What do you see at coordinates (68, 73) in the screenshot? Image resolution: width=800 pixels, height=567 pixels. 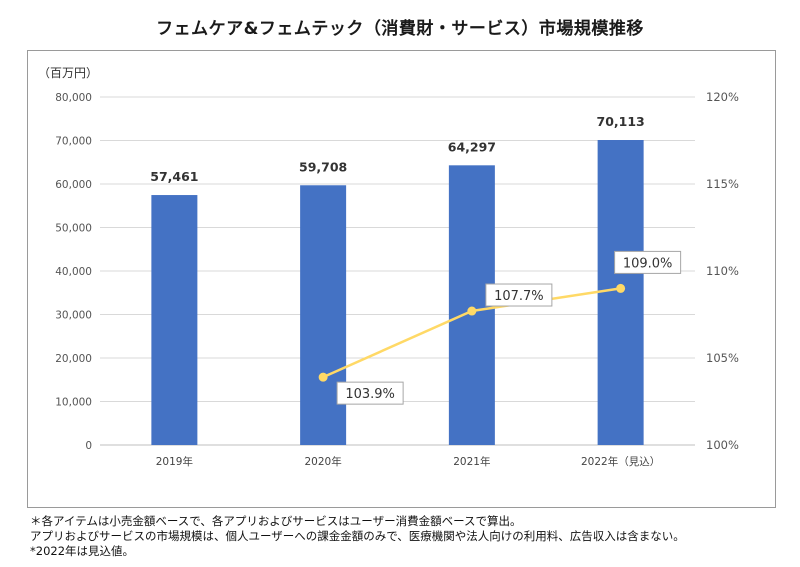 I see `y-axis-unit-label: （百万円）` at bounding box center [68, 73].